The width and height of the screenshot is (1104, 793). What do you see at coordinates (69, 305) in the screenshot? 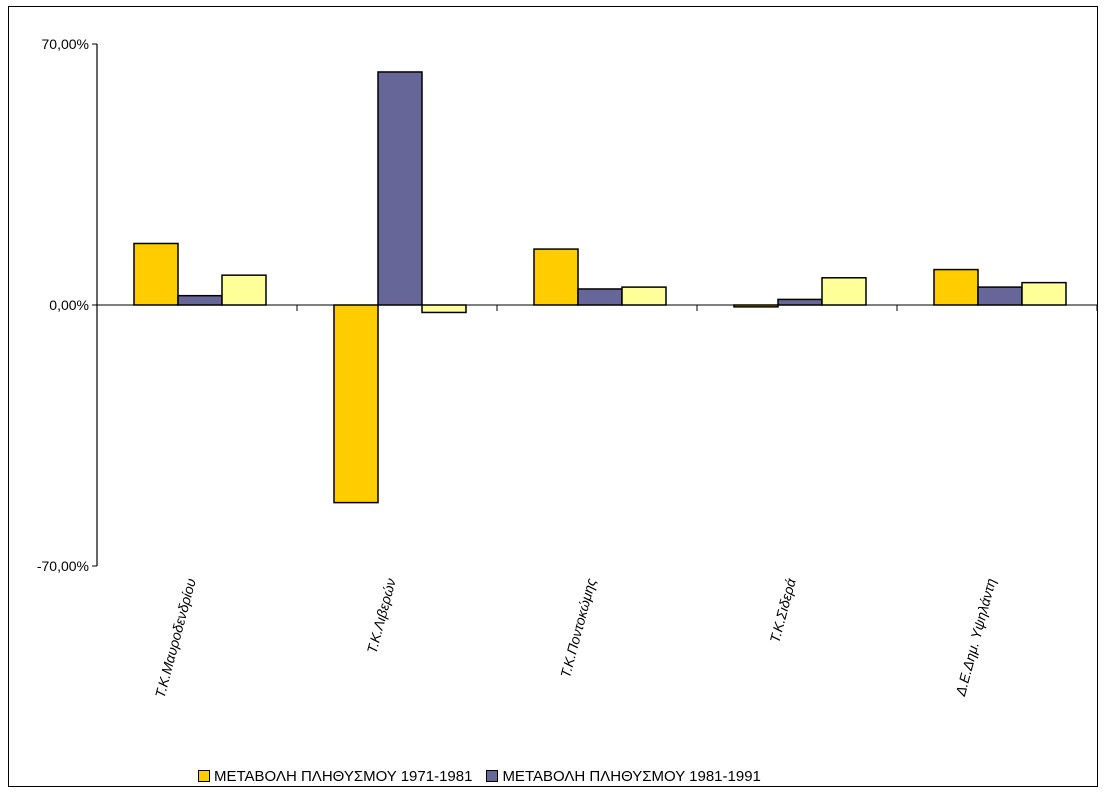
I see `y-tick-label: 0,00%` at bounding box center [69, 305].